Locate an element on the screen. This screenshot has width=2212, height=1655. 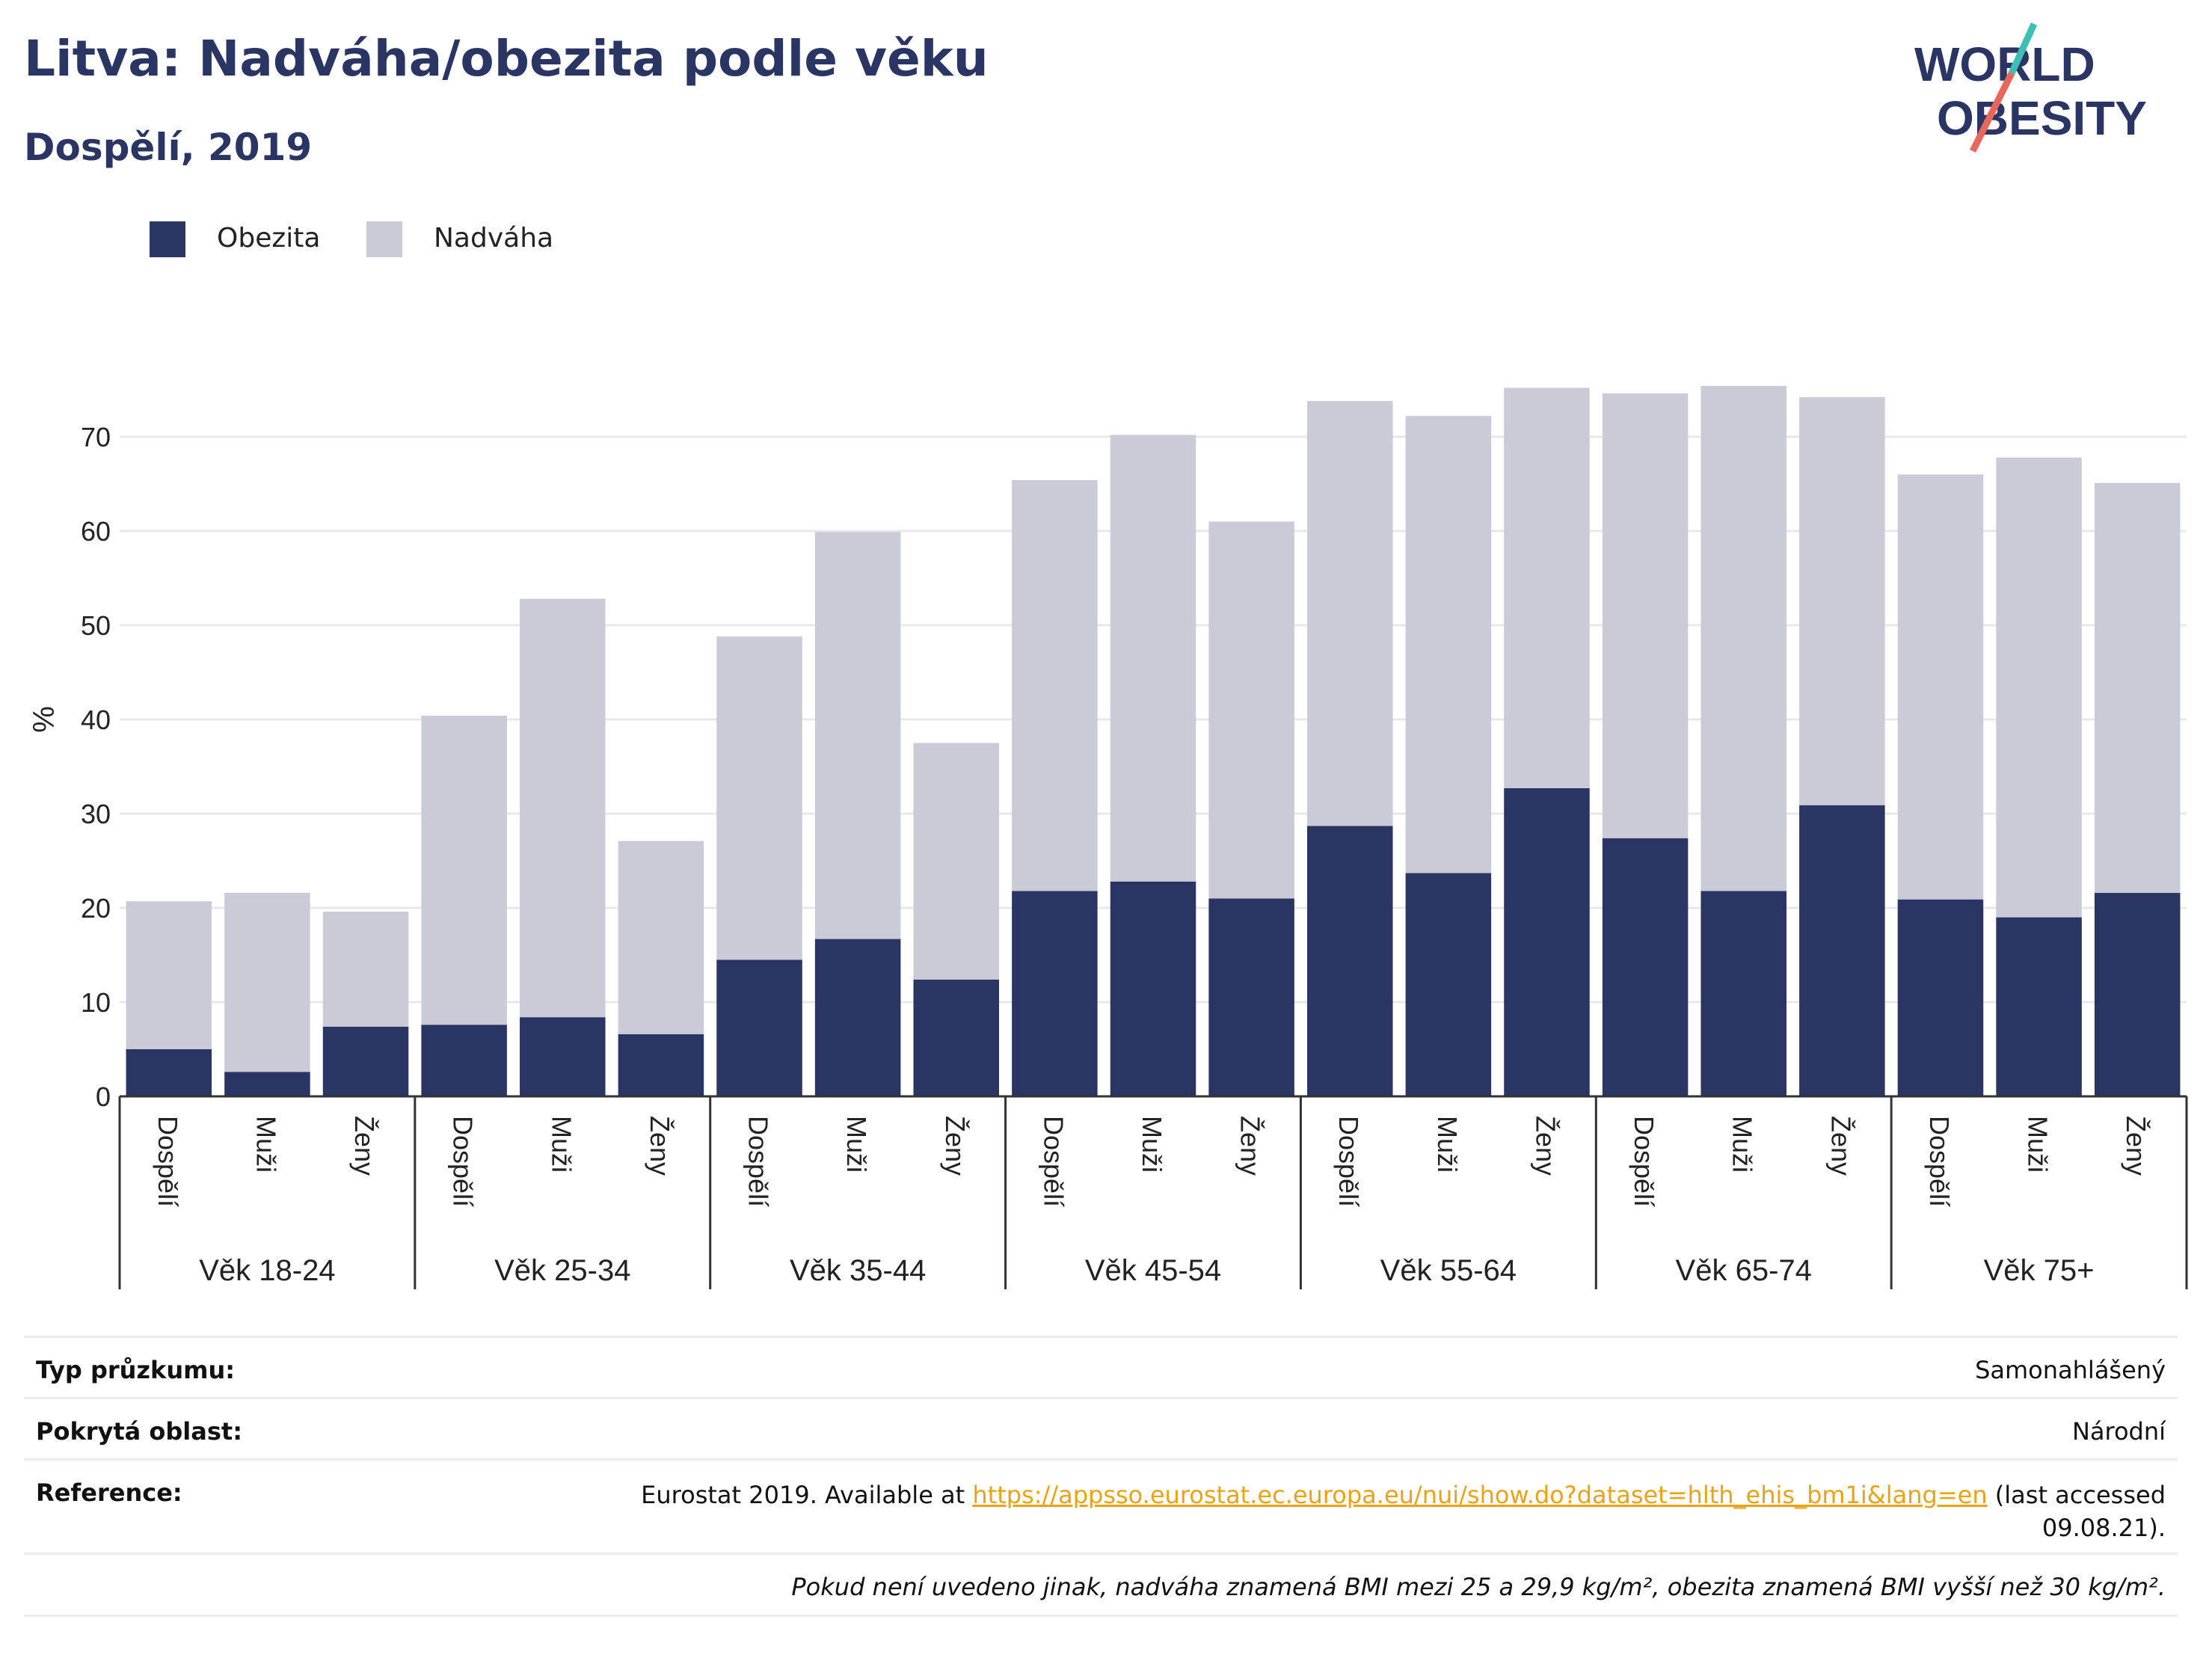
x-group-label: Věk 18-24 is located at coordinates (267, 1270).